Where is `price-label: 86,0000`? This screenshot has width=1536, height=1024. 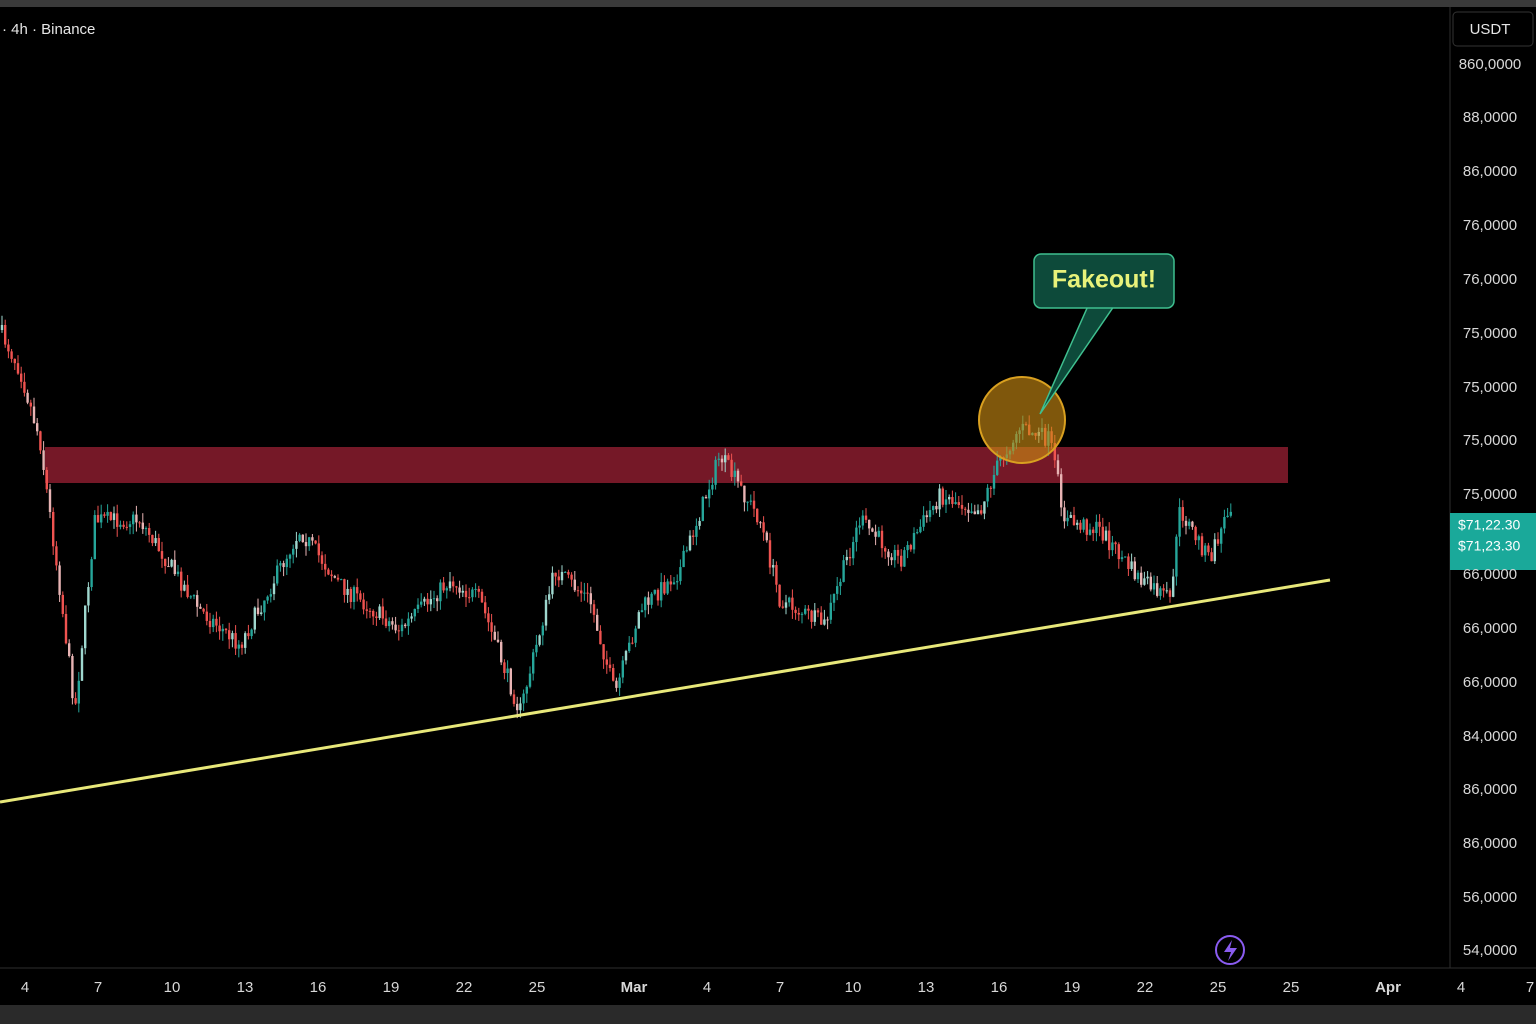 price-label: 86,0000 is located at coordinates (1490, 171).